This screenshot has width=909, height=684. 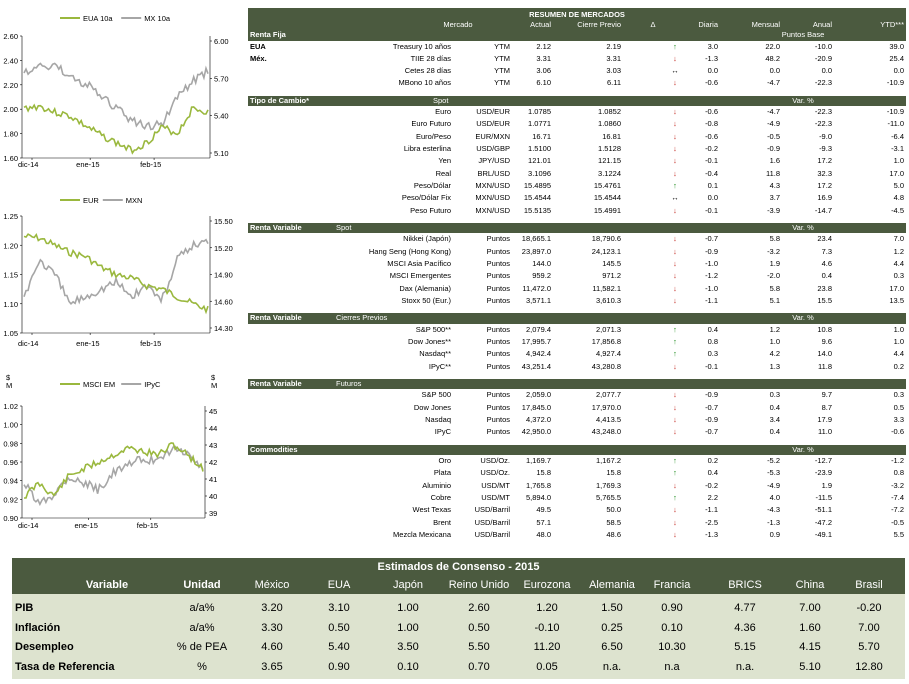 What do you see at coordinates (613, 473) in the screenshot?
I see `market-cell-p: 15.8` at bounding box center [613, 473].